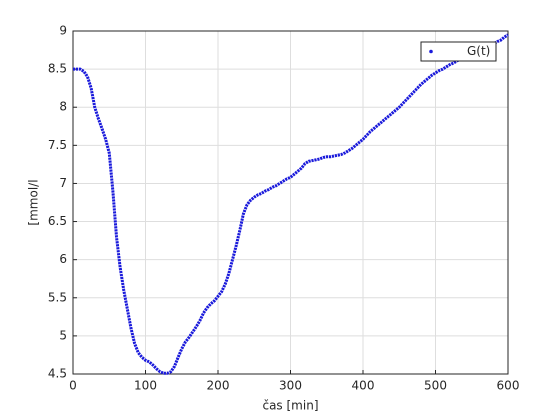 Image resolution: width=560 pixels, height=420 pixels. Describe the element at coordinates (218, 386) in the screenshot. I see `x-tick-label: 200` at that location.